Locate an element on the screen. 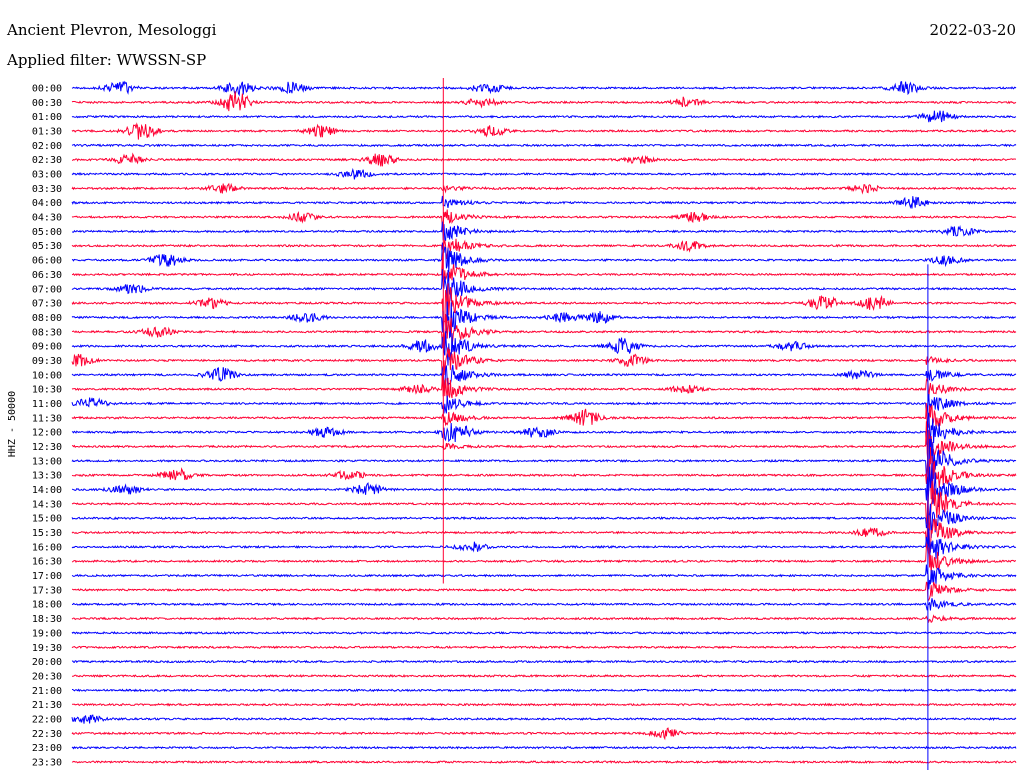  time-tick-label: 08:00 is located at coordinates (47, 318).